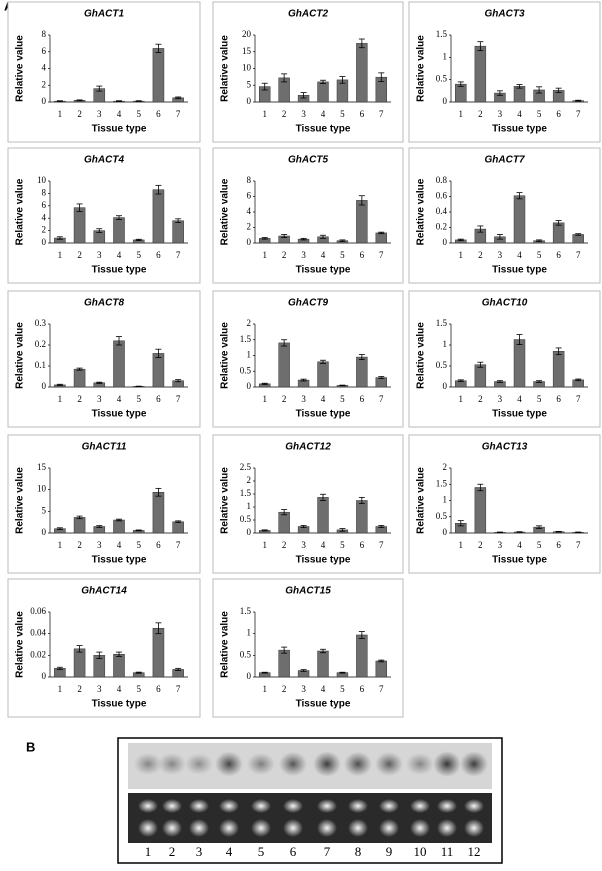 The height and width of the screenshot is (871, 602). Describe the element at coordinates (505, 14) in the screenshot. I see `chart-title: GhACT3` at that location.